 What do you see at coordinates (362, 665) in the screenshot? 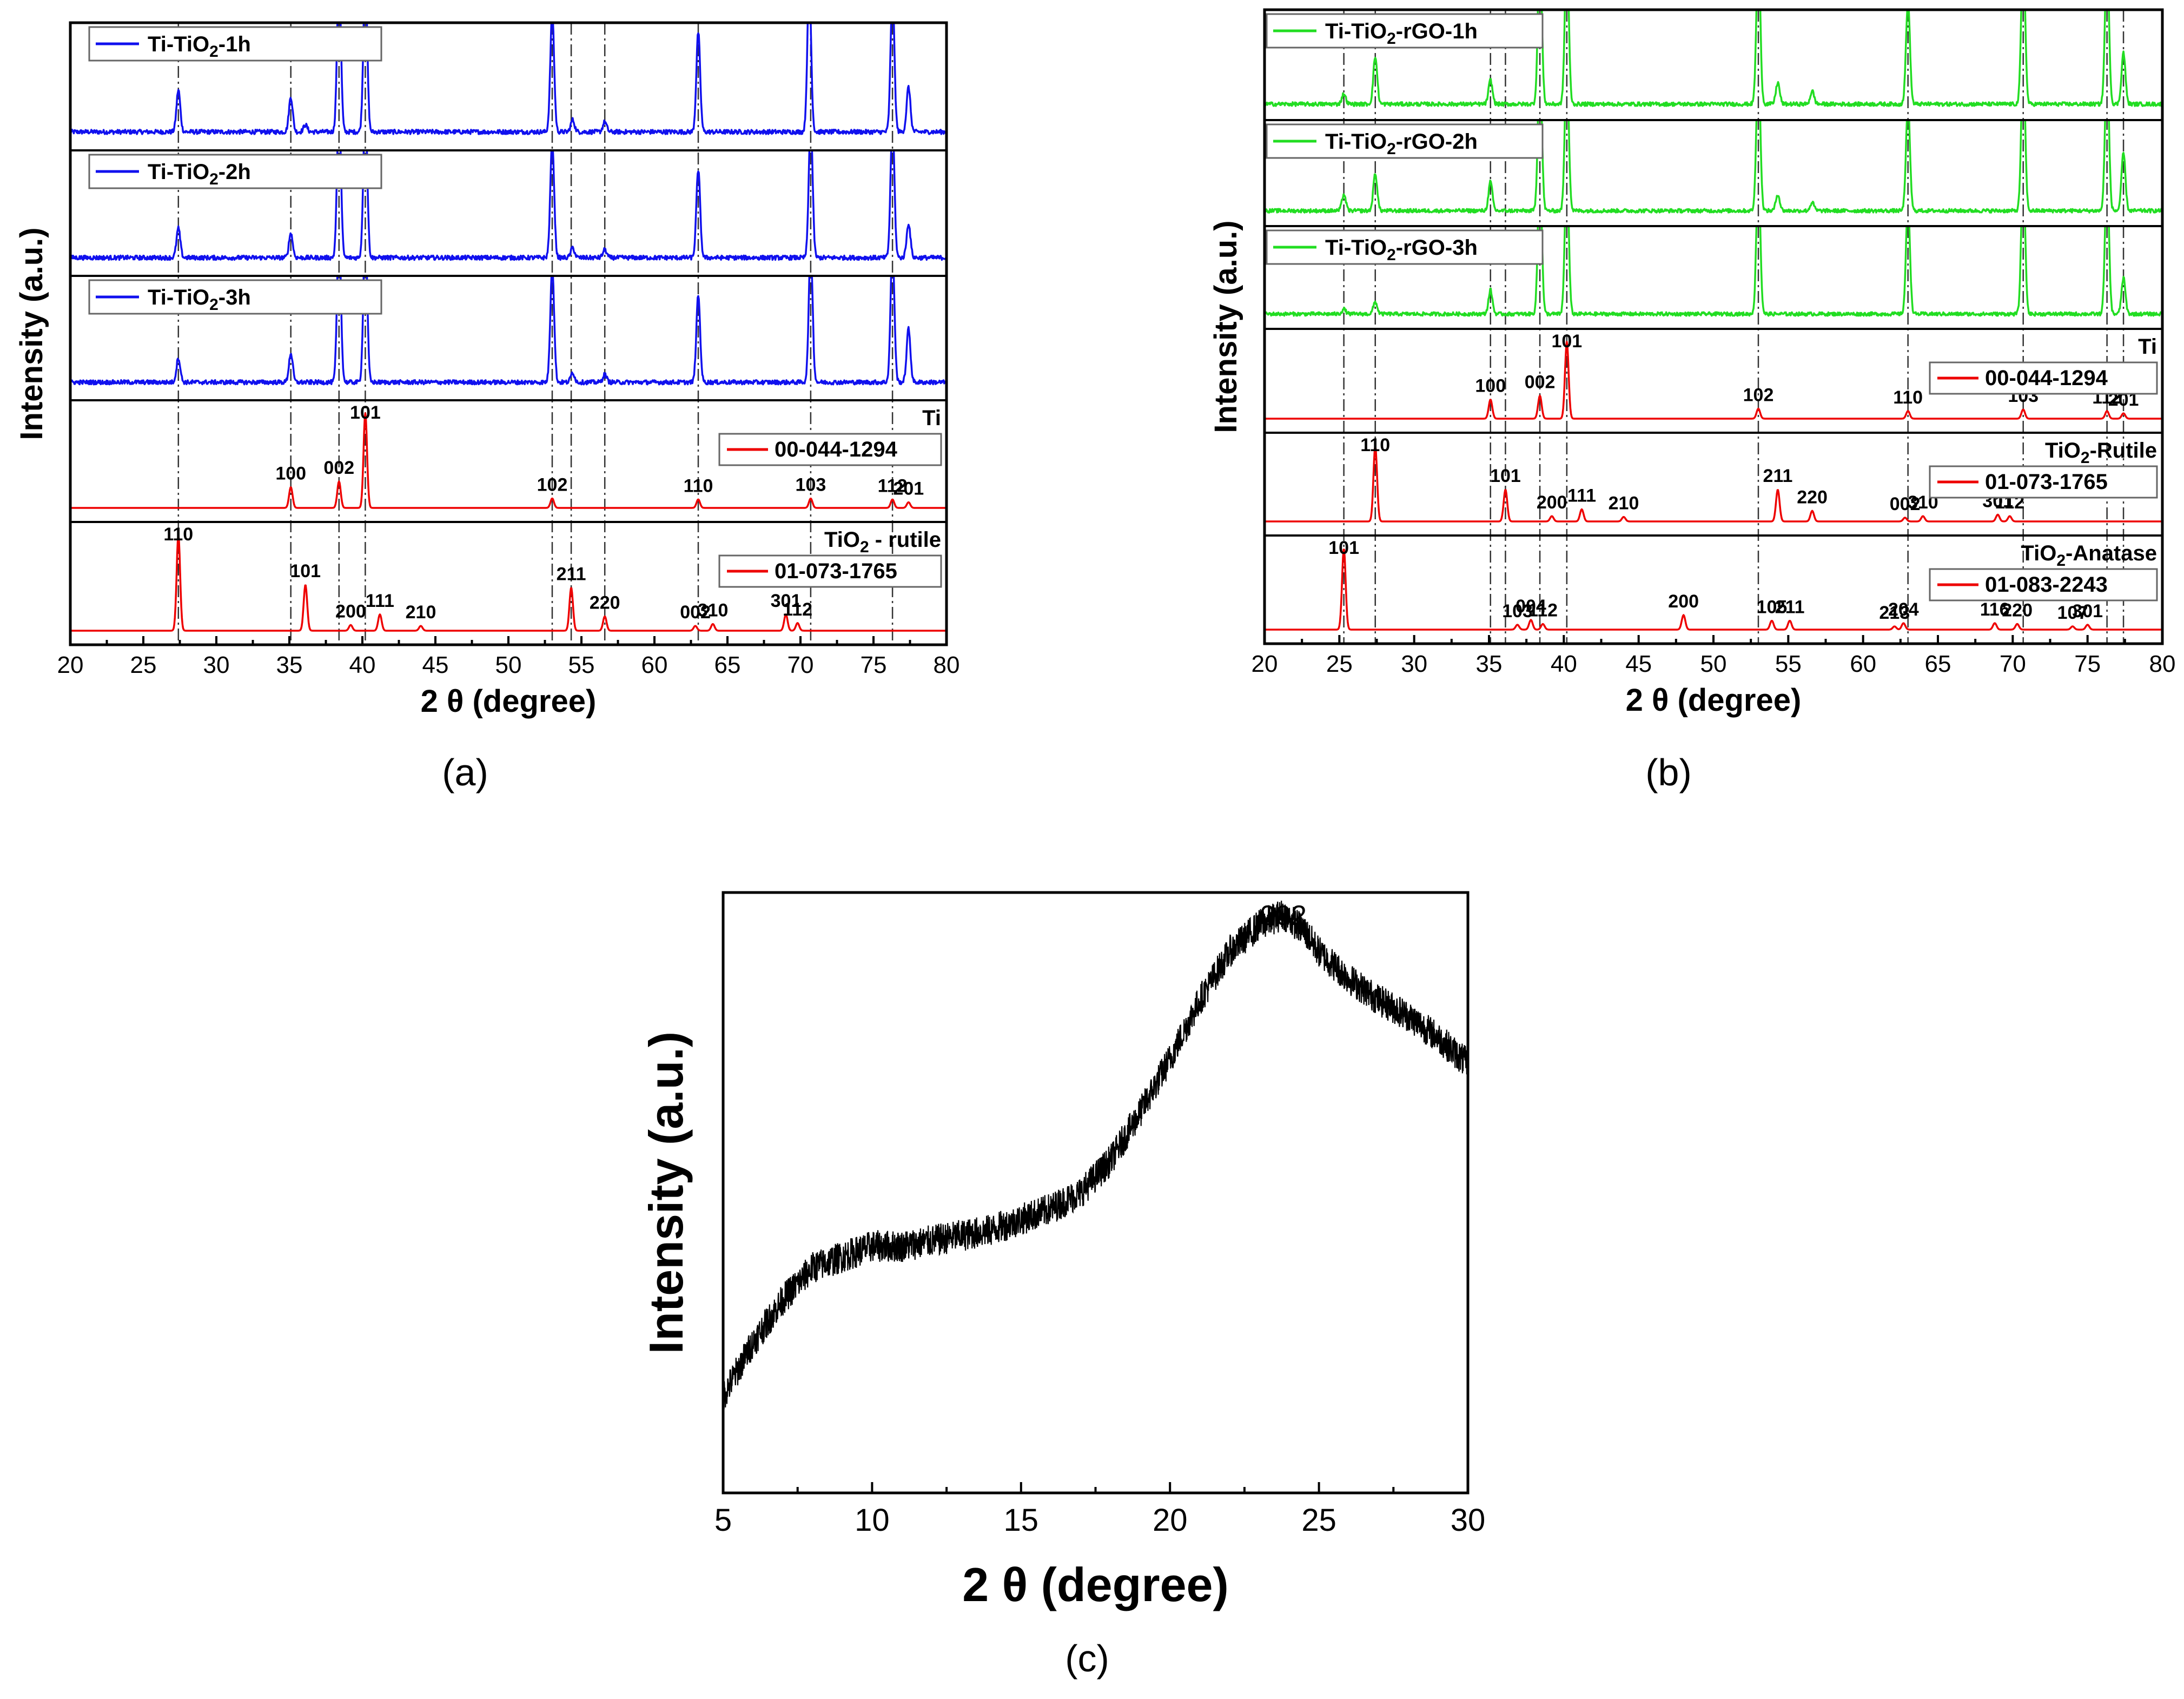
I see `x-tick-label: 40` at bounding box center [362, 665].